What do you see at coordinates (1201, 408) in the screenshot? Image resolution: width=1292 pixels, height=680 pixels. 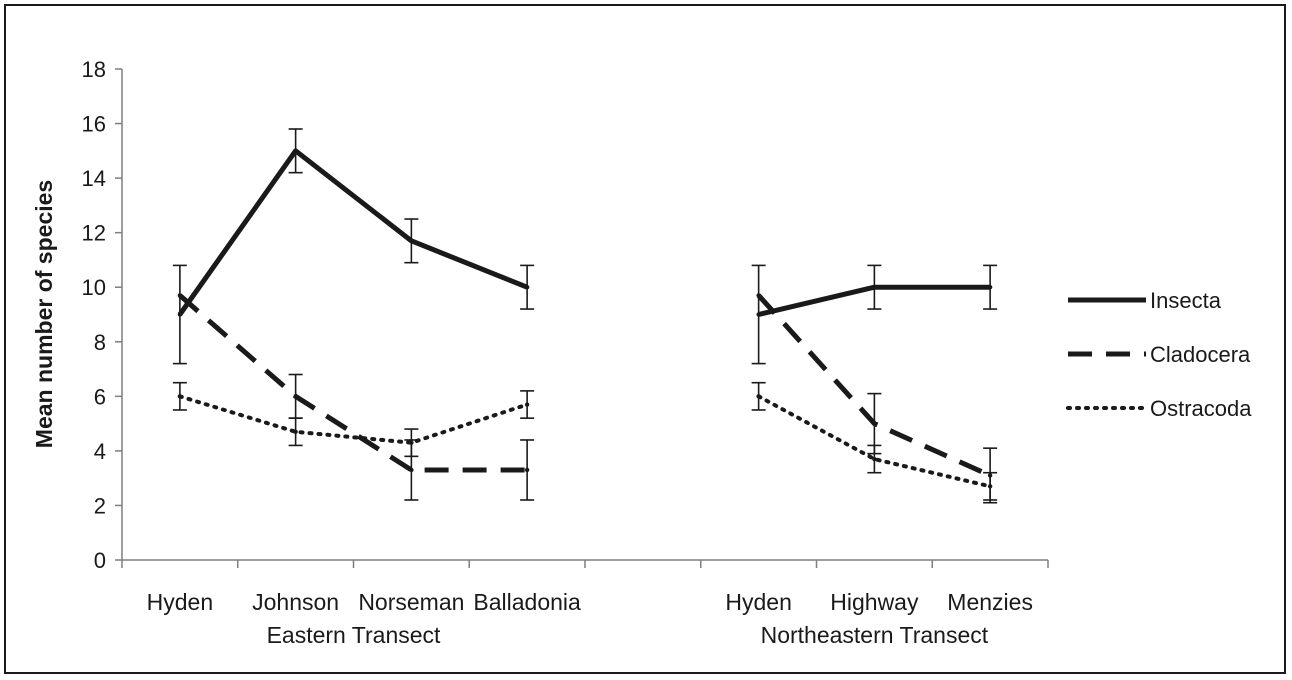 I see `legend-label-ostracoda: Ostracoda` at bounding box center [1201, 408].